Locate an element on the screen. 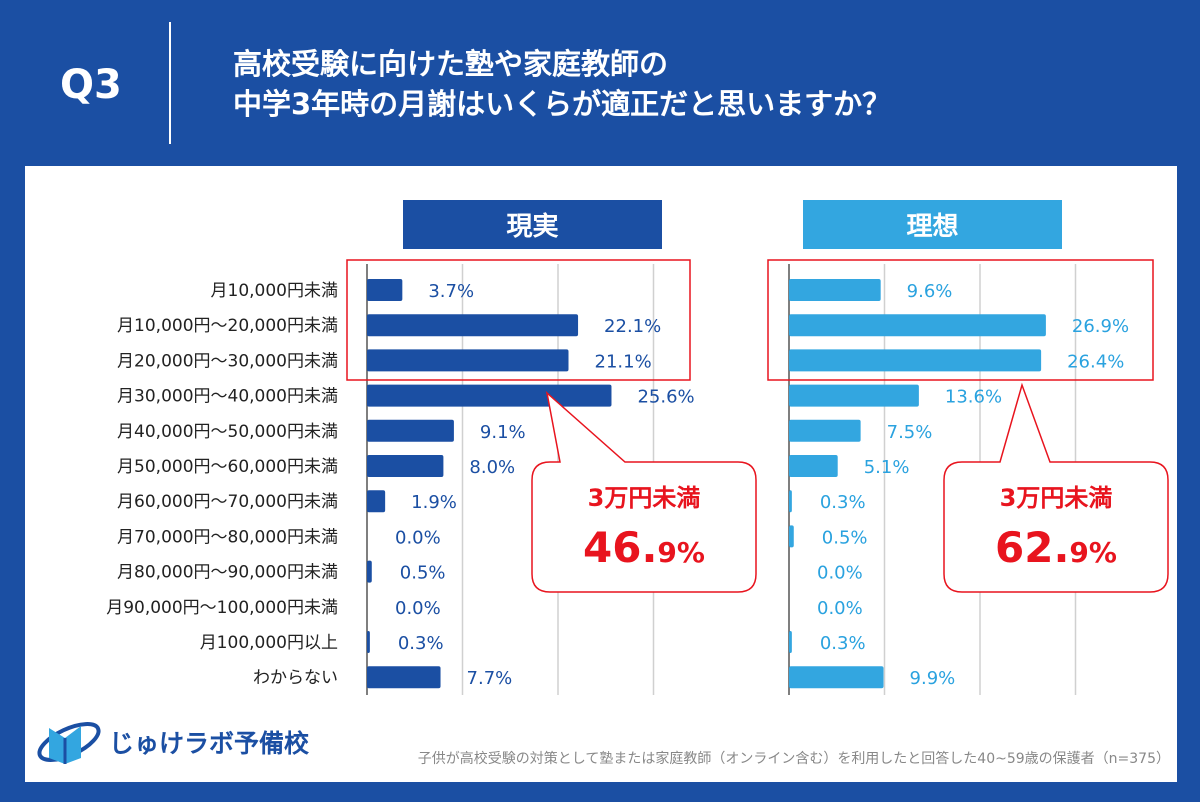 The image size is (1200, 802). callout-value: 46.9% is located at coordinates (644, 547).